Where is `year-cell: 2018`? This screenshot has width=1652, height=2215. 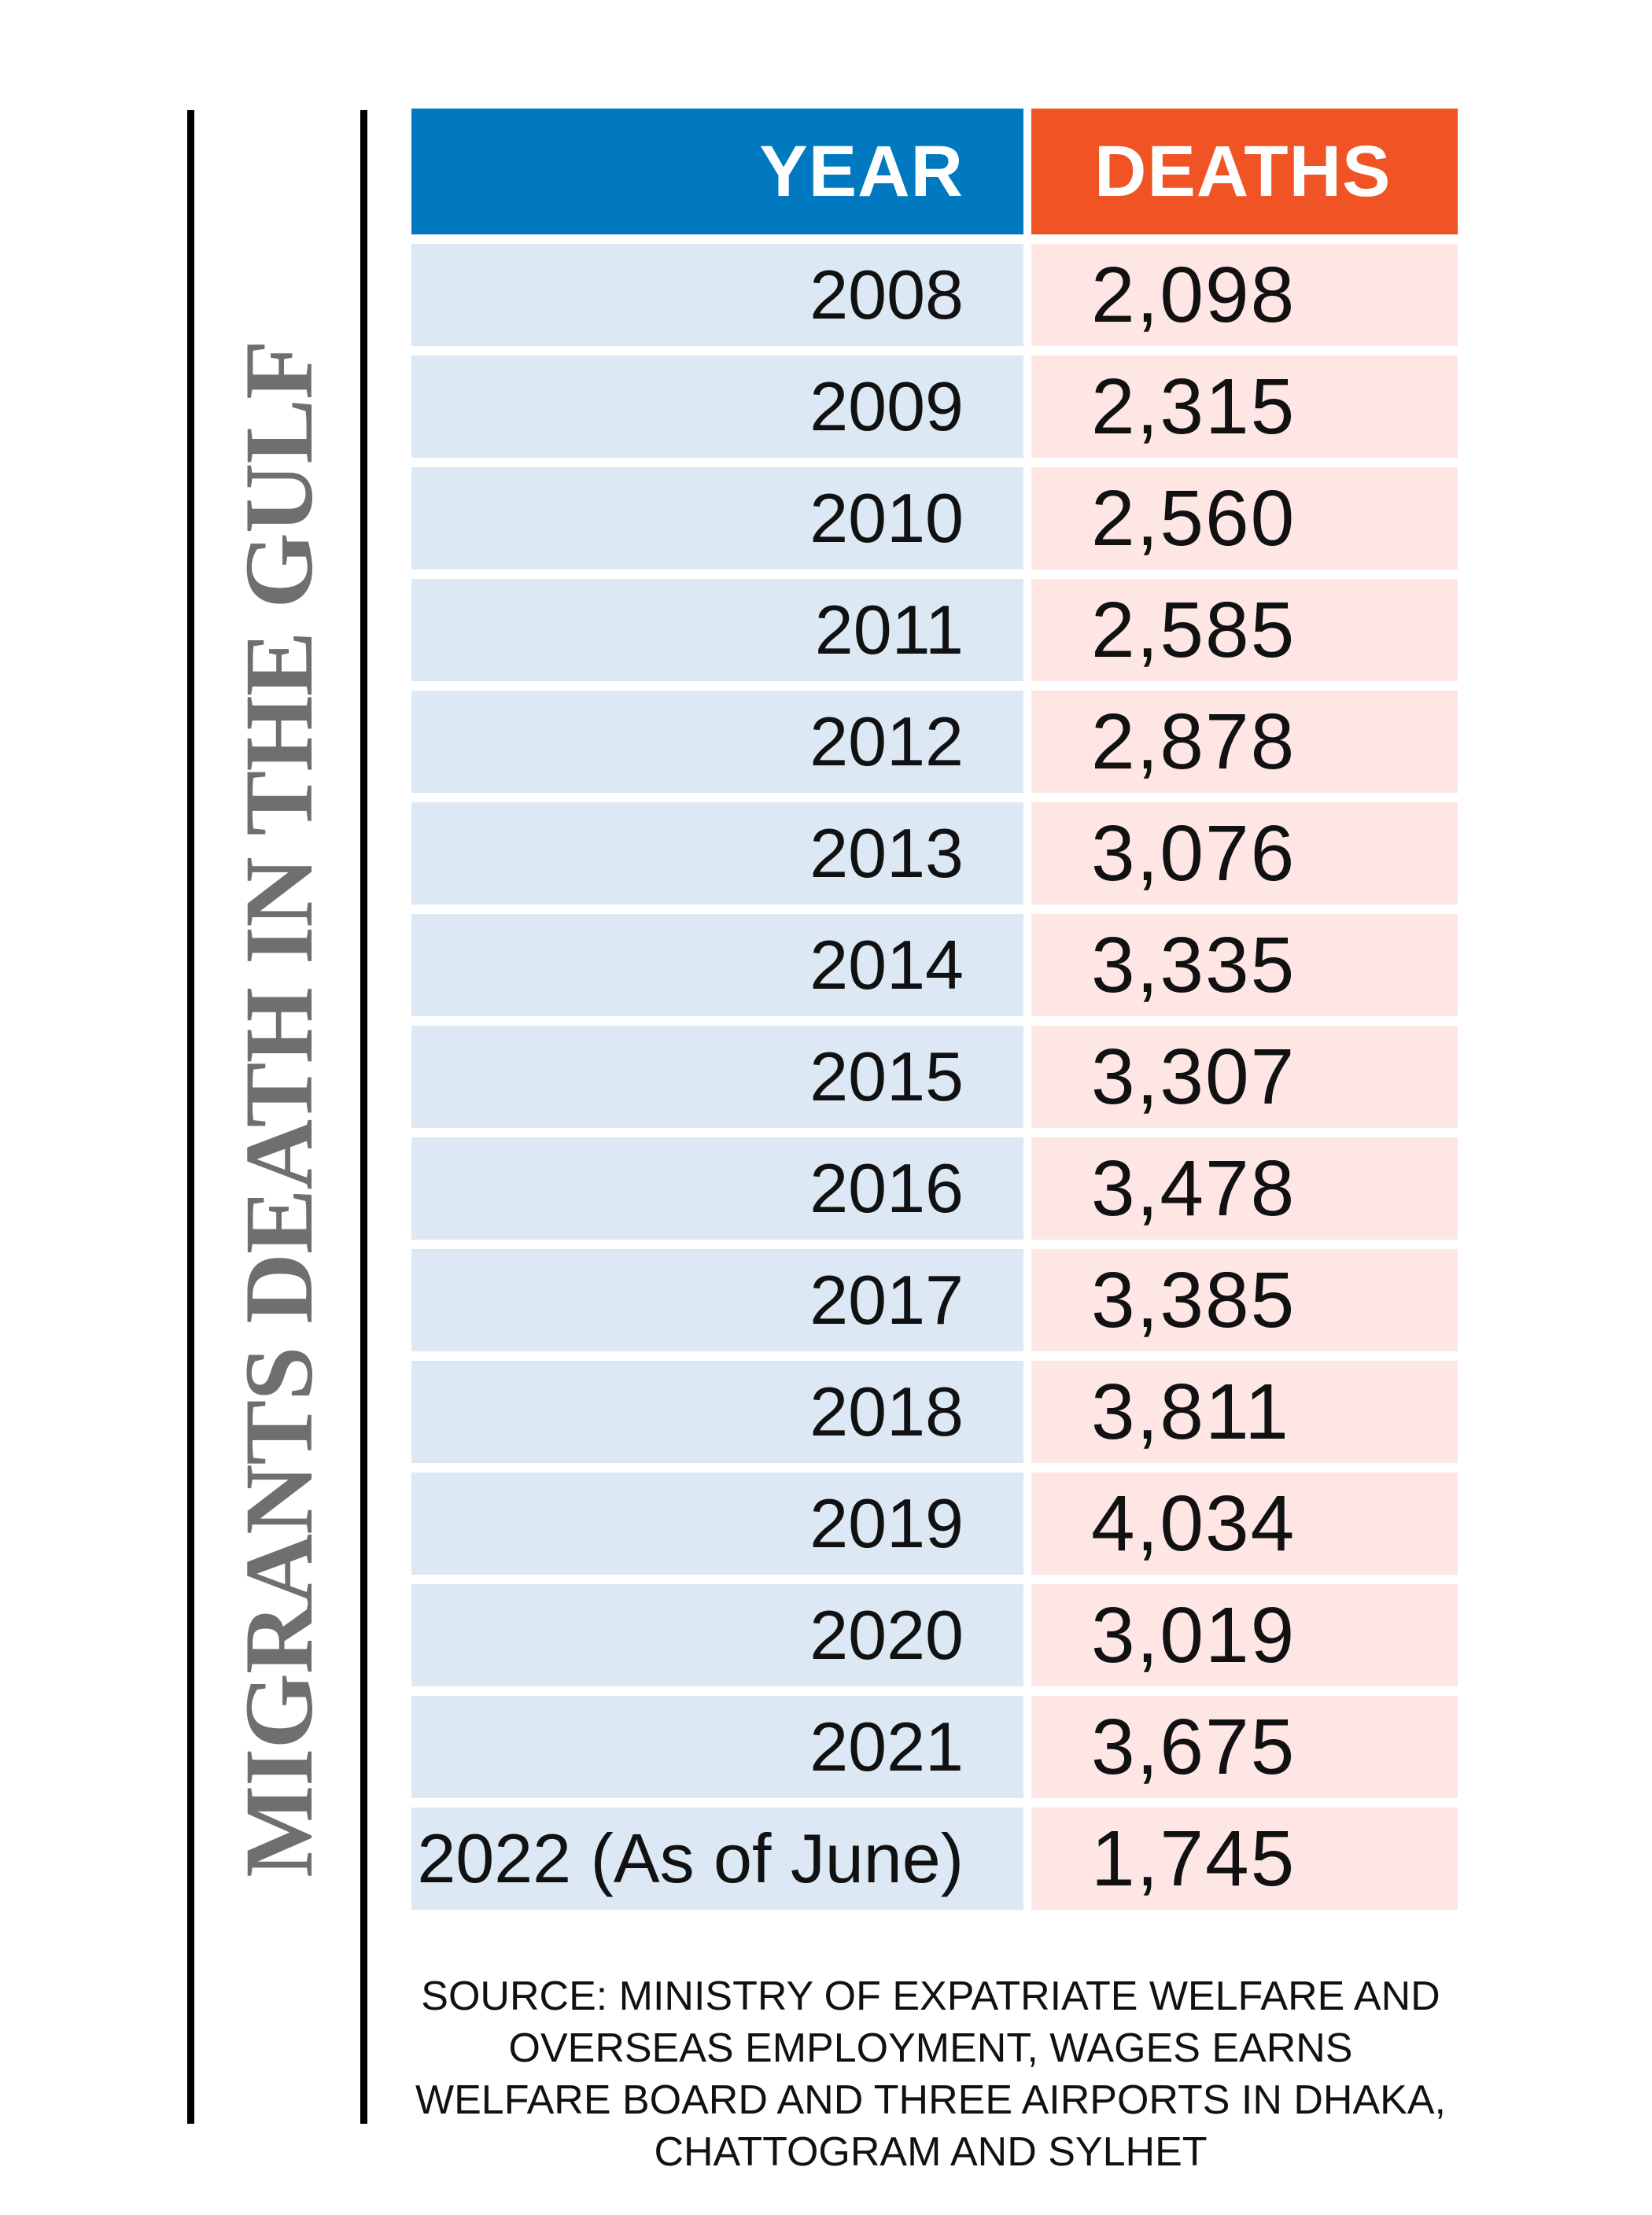 year-cell: 2018 is located at coordinates (717, 1412).